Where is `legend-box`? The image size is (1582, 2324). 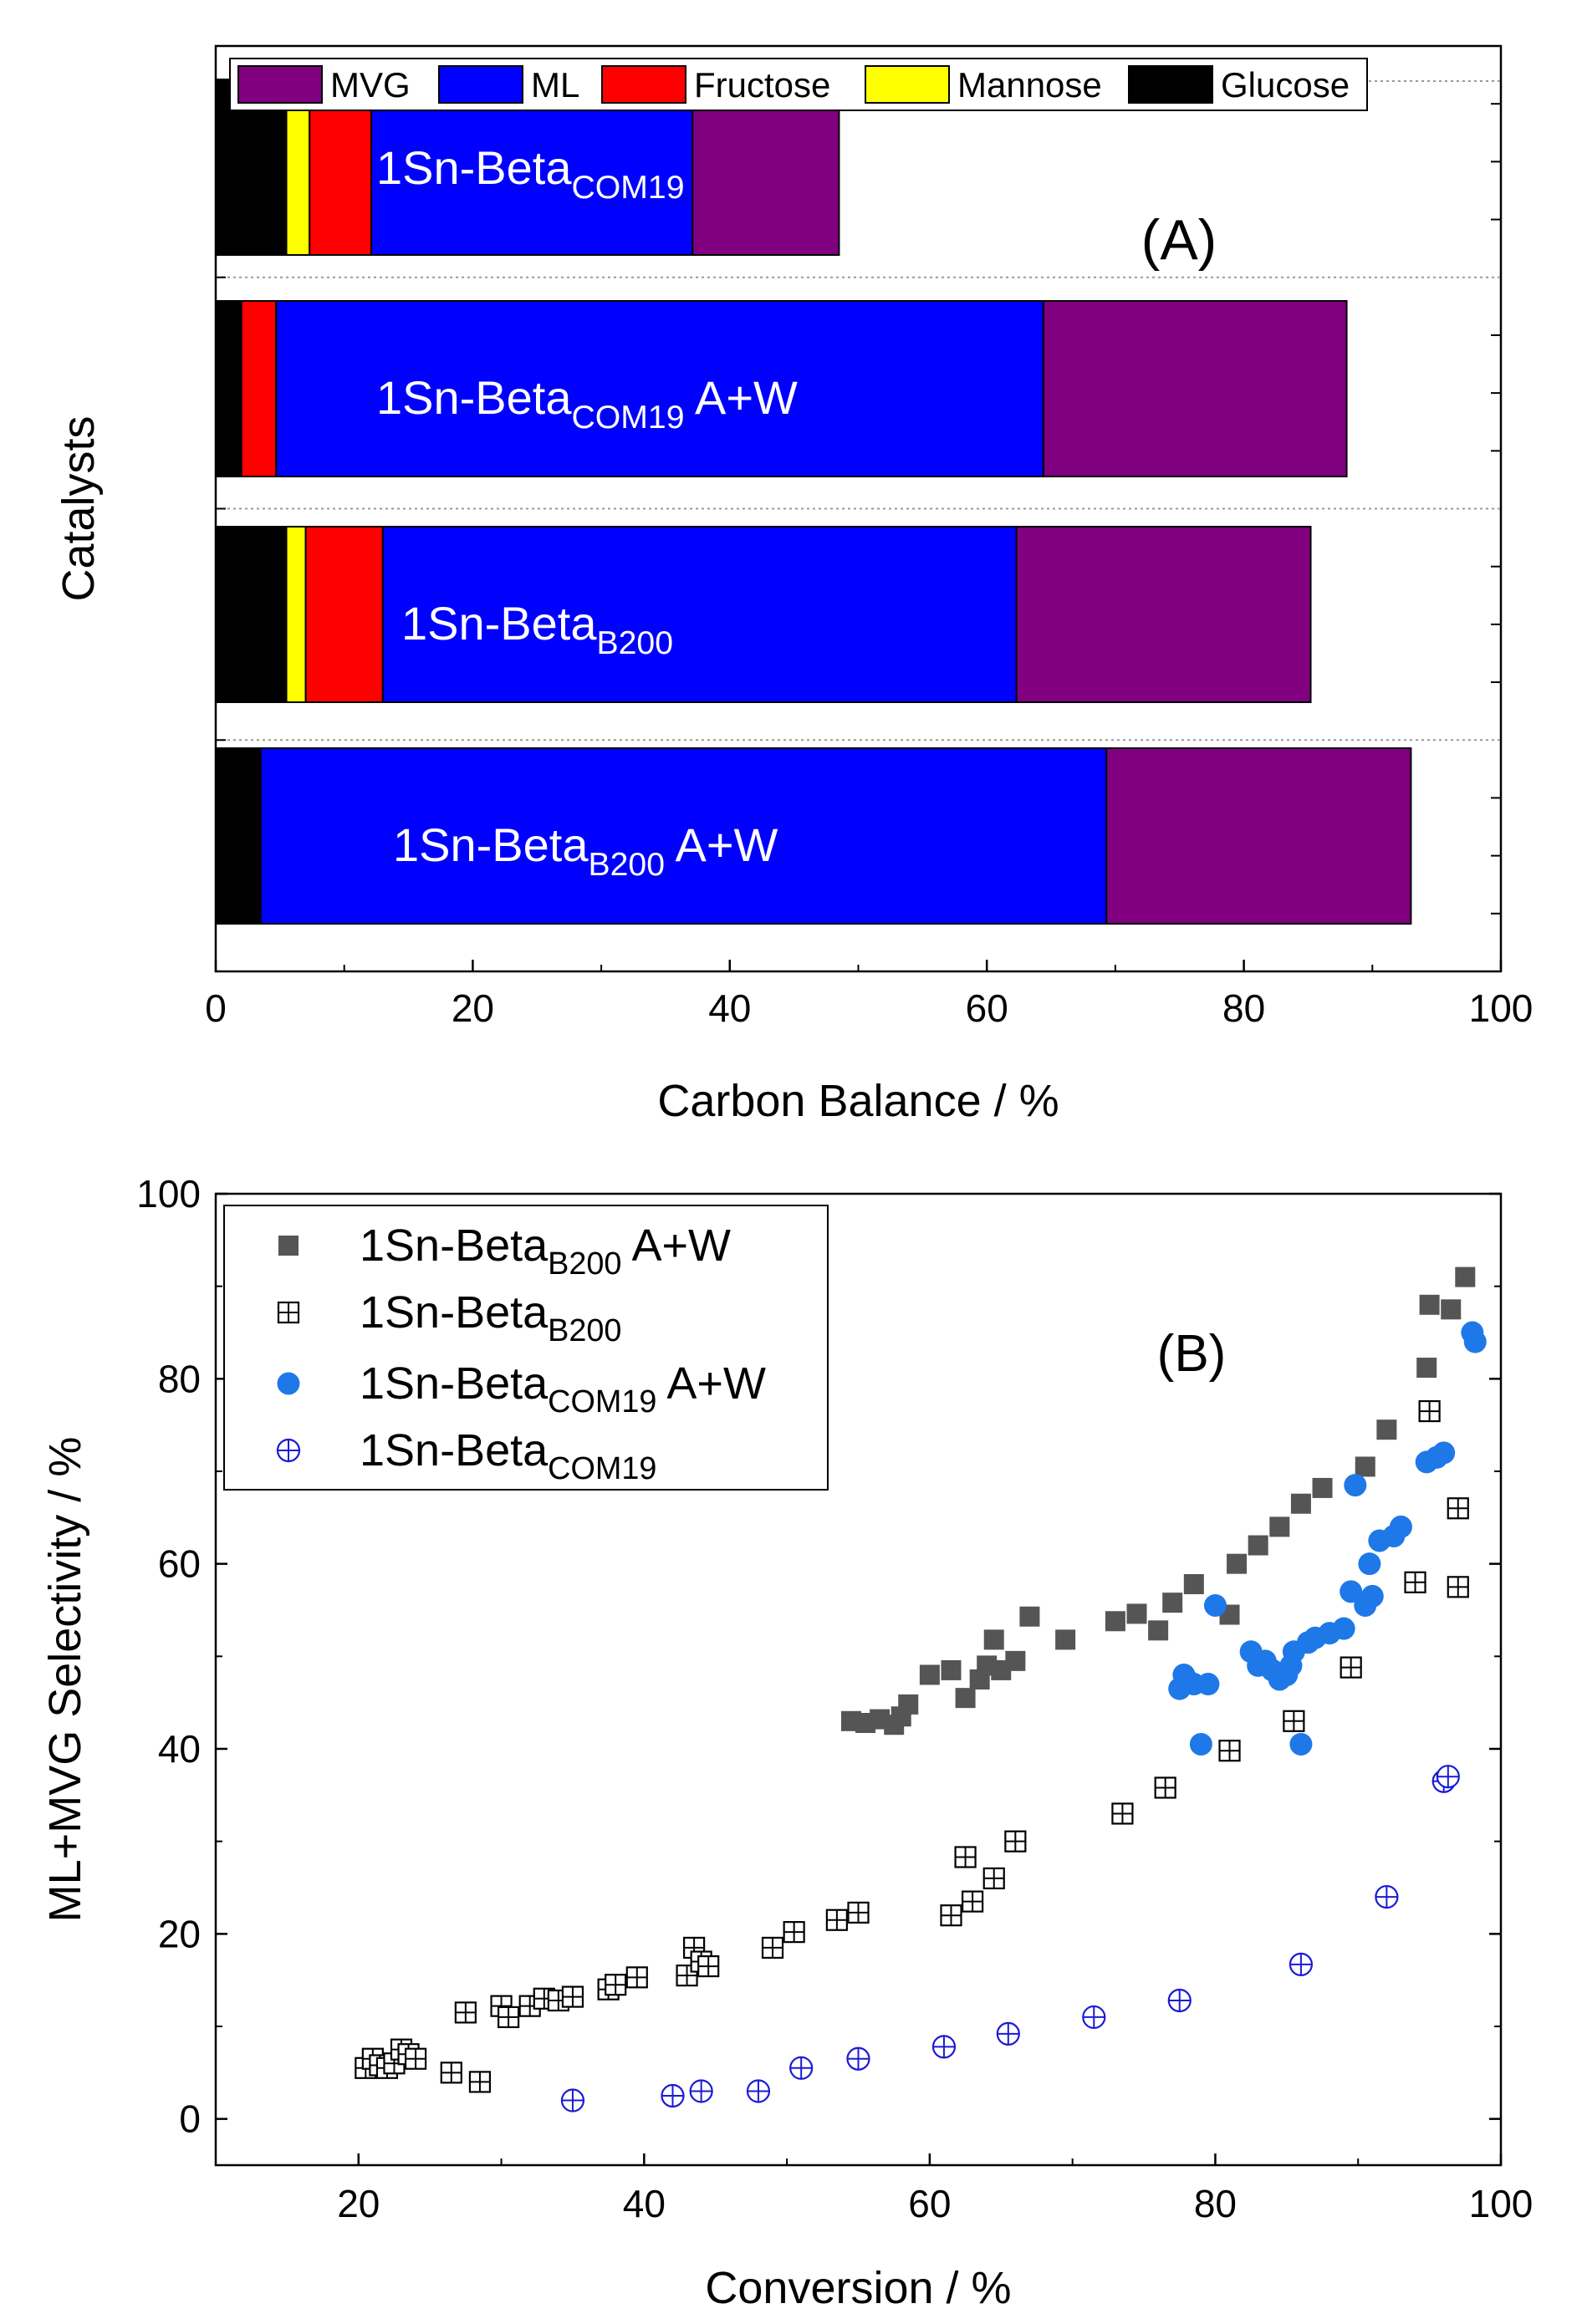 legend-box is located at coordinates (526, 1348).